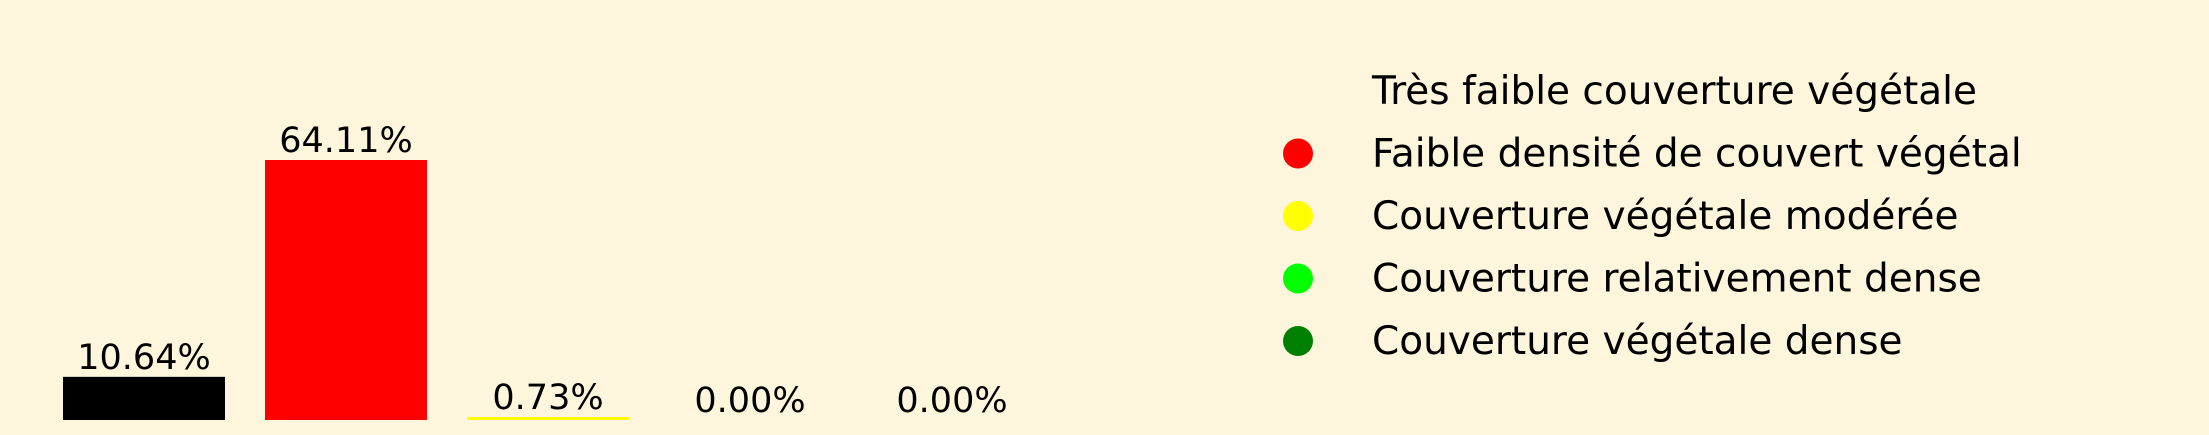 This screenshot has width=2209, height=435. Describe the element at coordinates (1677, 279) in the screenshot. I see `legend-label-4: Couverture relativement dense` at that location.